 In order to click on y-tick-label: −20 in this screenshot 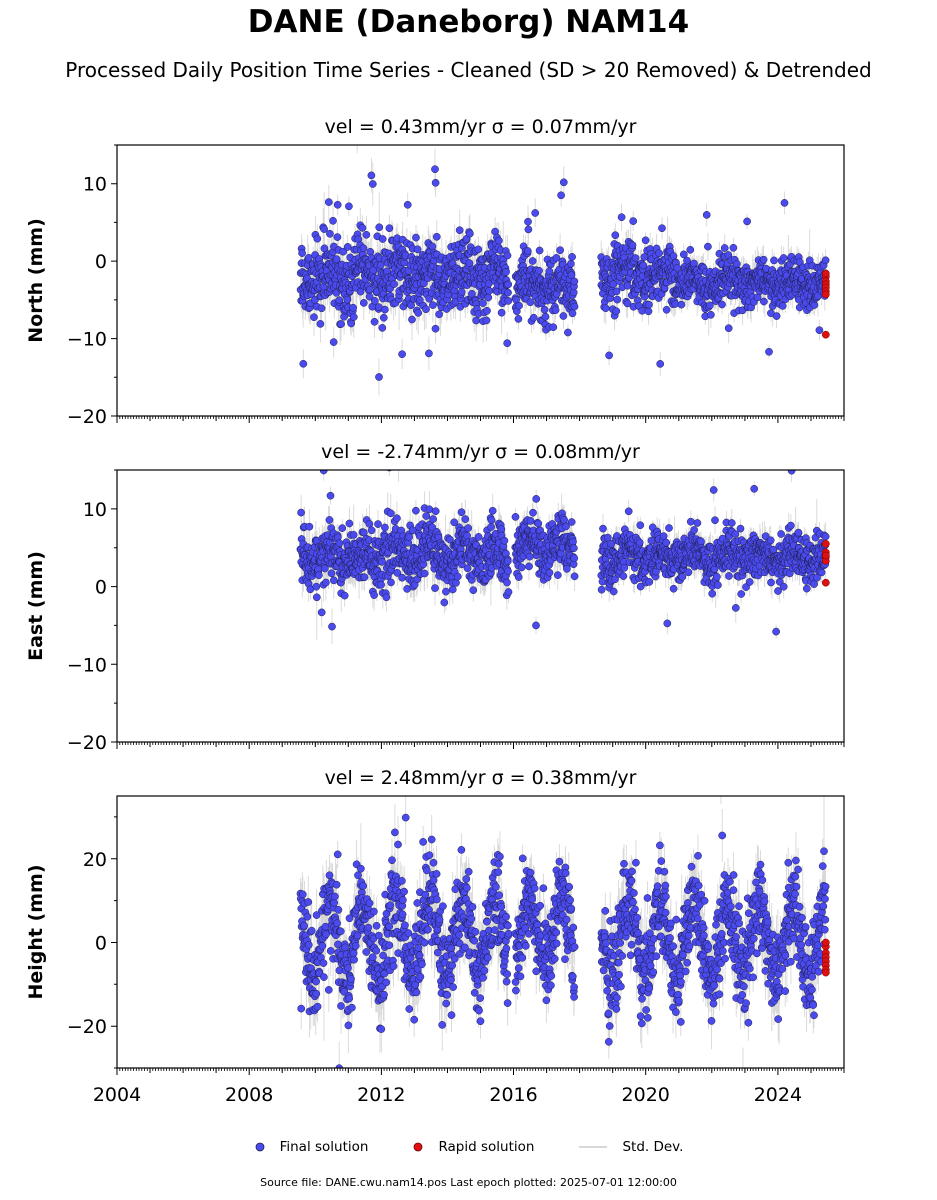, I will do `click(87, 743)`.